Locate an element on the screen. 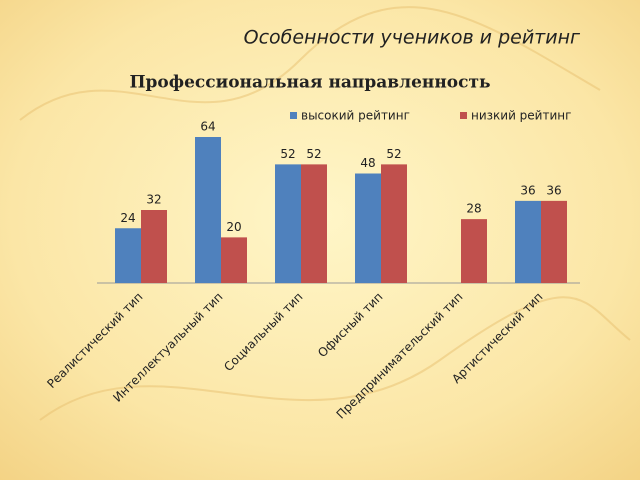 The image size is (640, 480). value-label: 64 is located at coordinates (207, 127).